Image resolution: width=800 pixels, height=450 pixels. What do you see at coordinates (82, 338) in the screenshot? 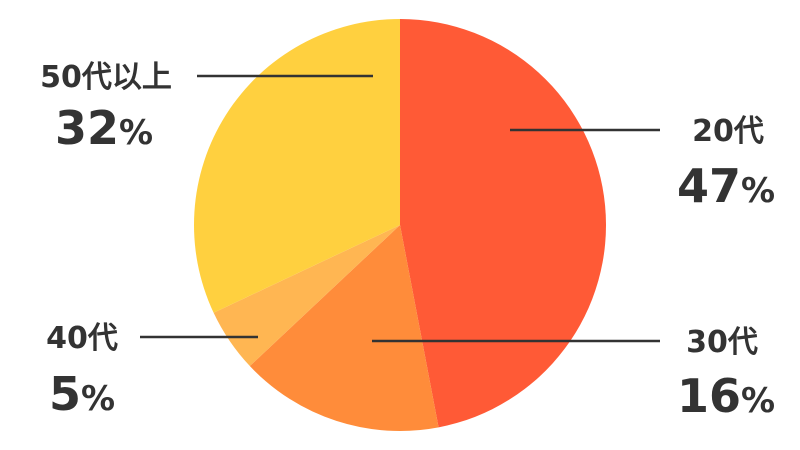
I see `slice-label-2: 40代` at bounding box center [82, 338].